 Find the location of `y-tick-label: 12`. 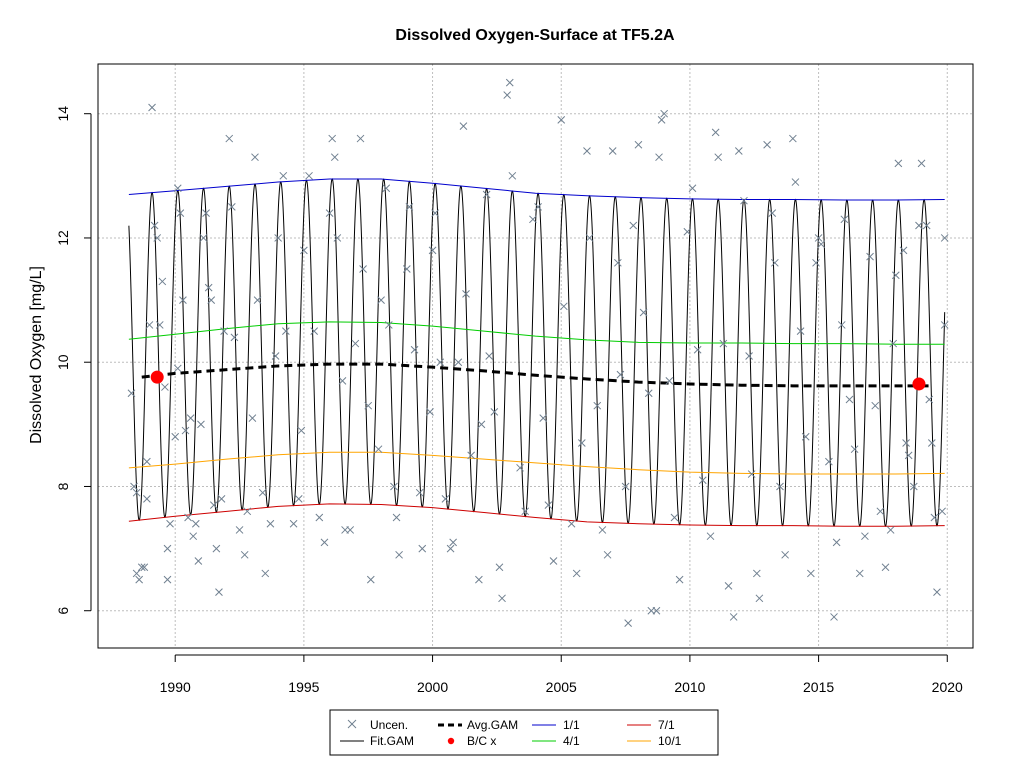

y-tick-label: 12 is located at coordinates (63, 238).